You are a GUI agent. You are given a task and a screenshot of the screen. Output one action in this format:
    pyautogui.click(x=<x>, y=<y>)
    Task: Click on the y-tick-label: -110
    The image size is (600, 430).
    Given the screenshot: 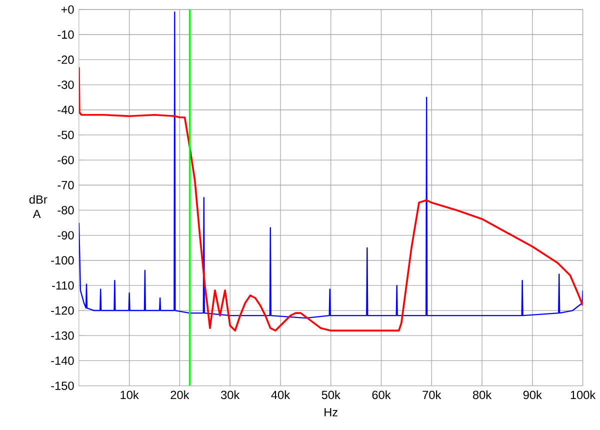 What is the action you would take?
    pyautogui.click(x=63, y=285)
    